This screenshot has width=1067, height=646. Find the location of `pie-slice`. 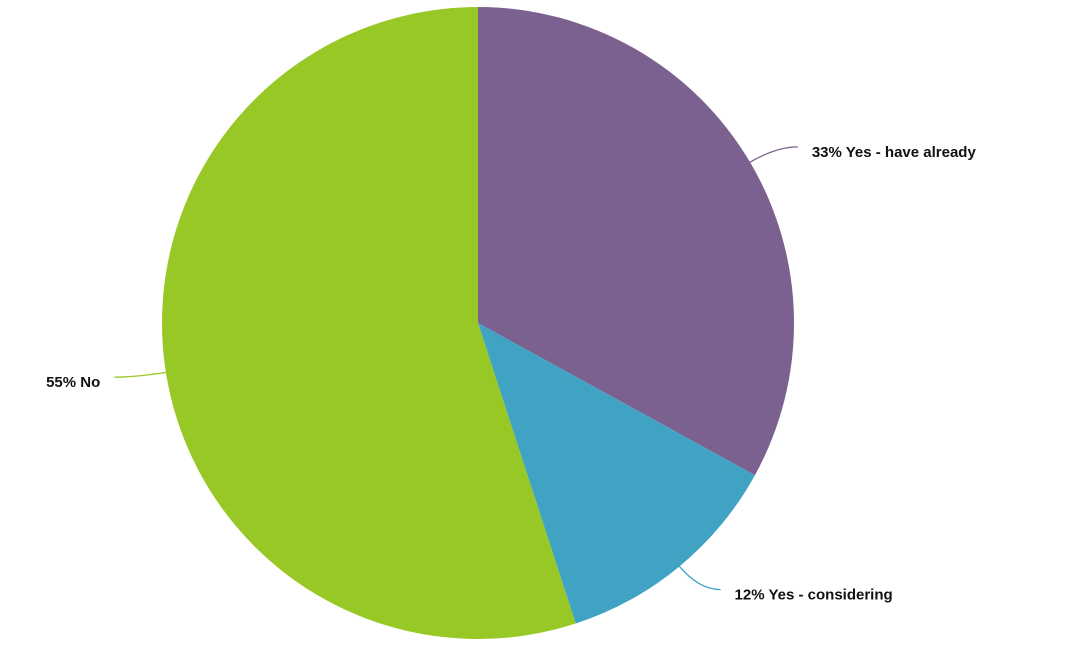

pie-slice is located at coordinates (616, 473).